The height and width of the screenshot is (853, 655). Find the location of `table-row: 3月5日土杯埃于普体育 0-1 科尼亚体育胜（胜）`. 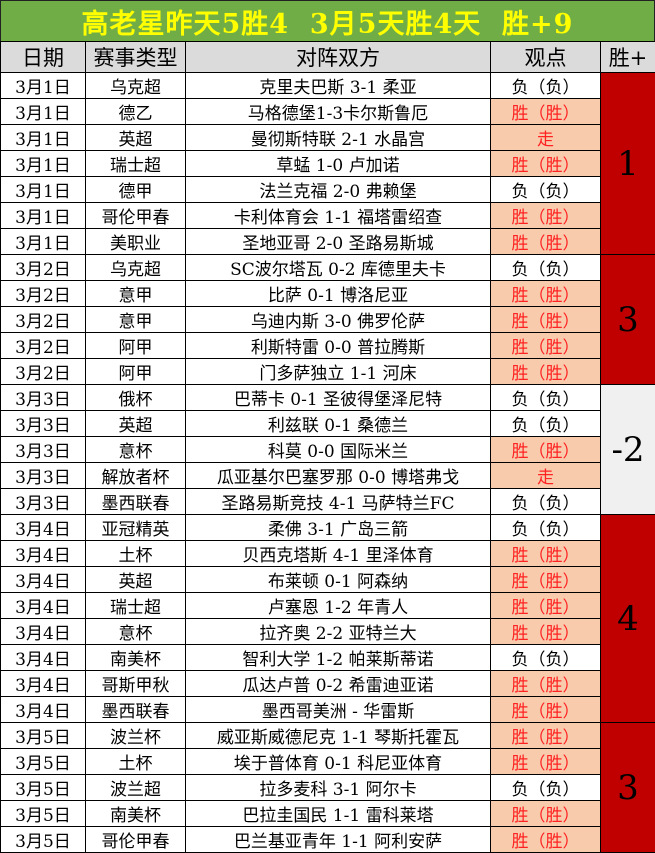

table-row: 3月5日土杯埃于普体育 0-1 科尼亚体育胜（胜） is located at coordinates (328, 762).